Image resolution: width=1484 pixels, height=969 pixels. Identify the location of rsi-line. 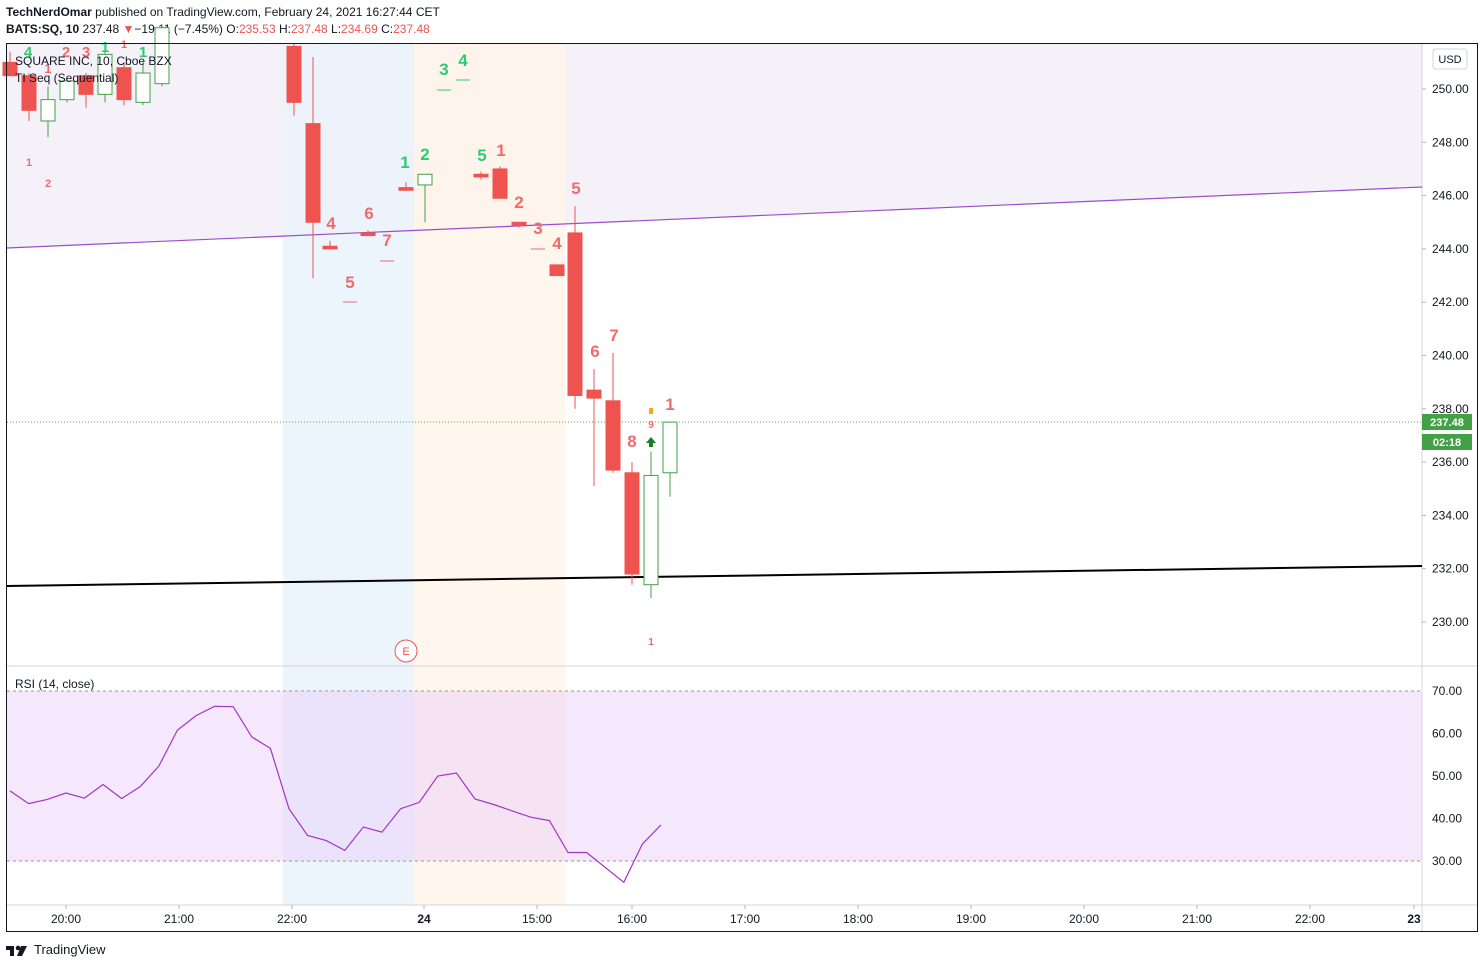
(335, 794).